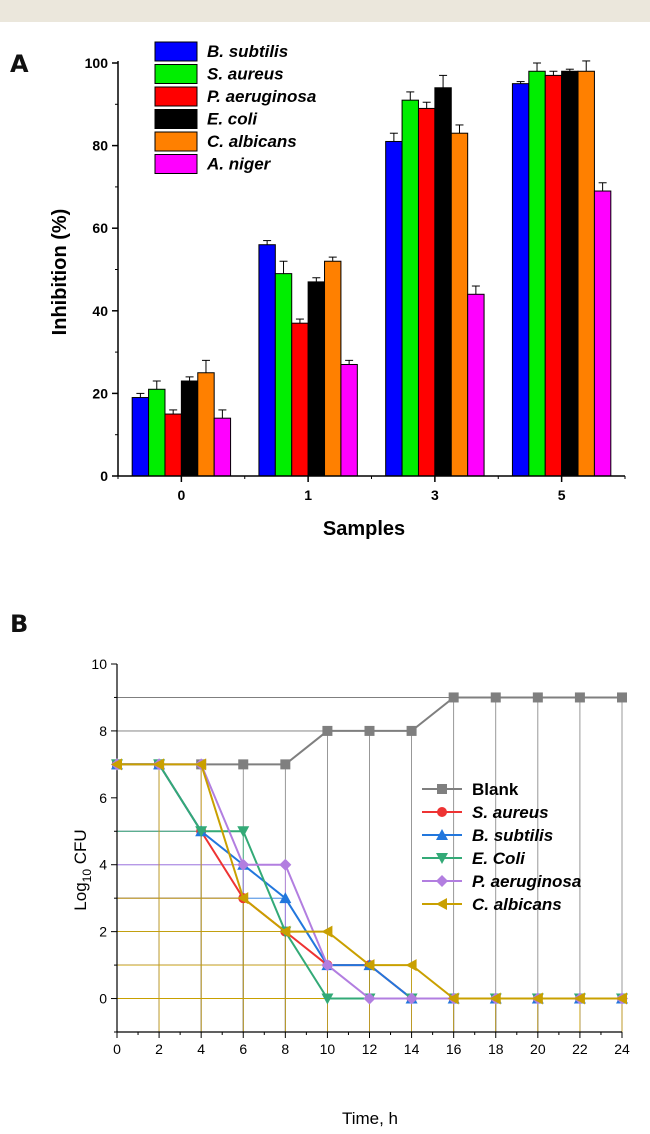  Describe the element at coordinates (80, 849) in the screenshot. I see `y-axis-label-tail: CFU` at that location.